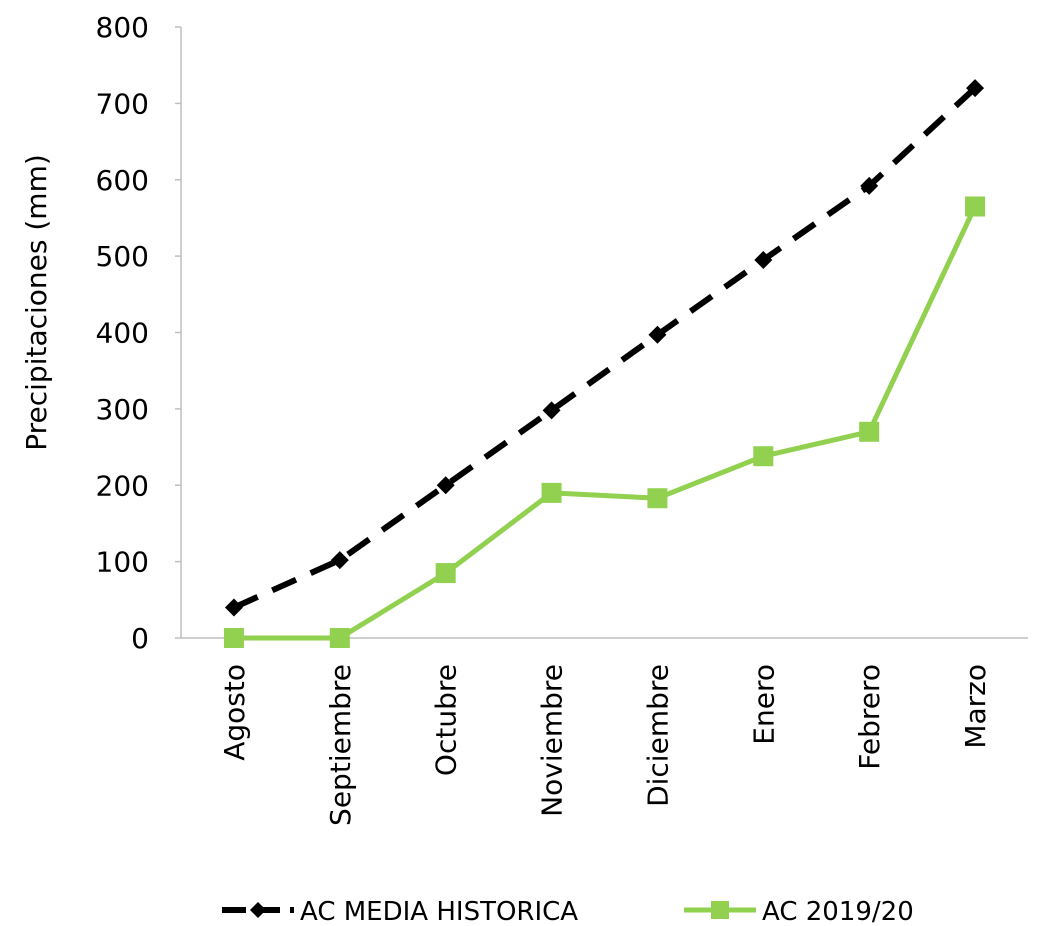 Image resolution: width=1042 pixels, height=926 pixels. Describe the element at coordinates (122, 180) in the screenshot. I see `y-tick-label: 600` at that location.